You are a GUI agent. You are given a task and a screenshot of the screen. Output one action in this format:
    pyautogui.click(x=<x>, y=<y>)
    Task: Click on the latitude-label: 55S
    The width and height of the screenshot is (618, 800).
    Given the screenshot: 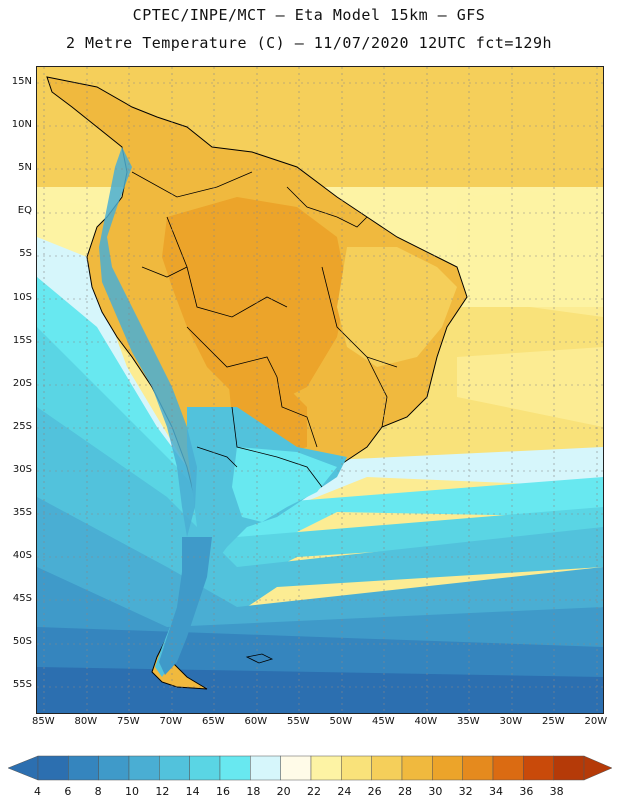 What is the action you would take?
    pyautogui.click(x=22, y=685)
    